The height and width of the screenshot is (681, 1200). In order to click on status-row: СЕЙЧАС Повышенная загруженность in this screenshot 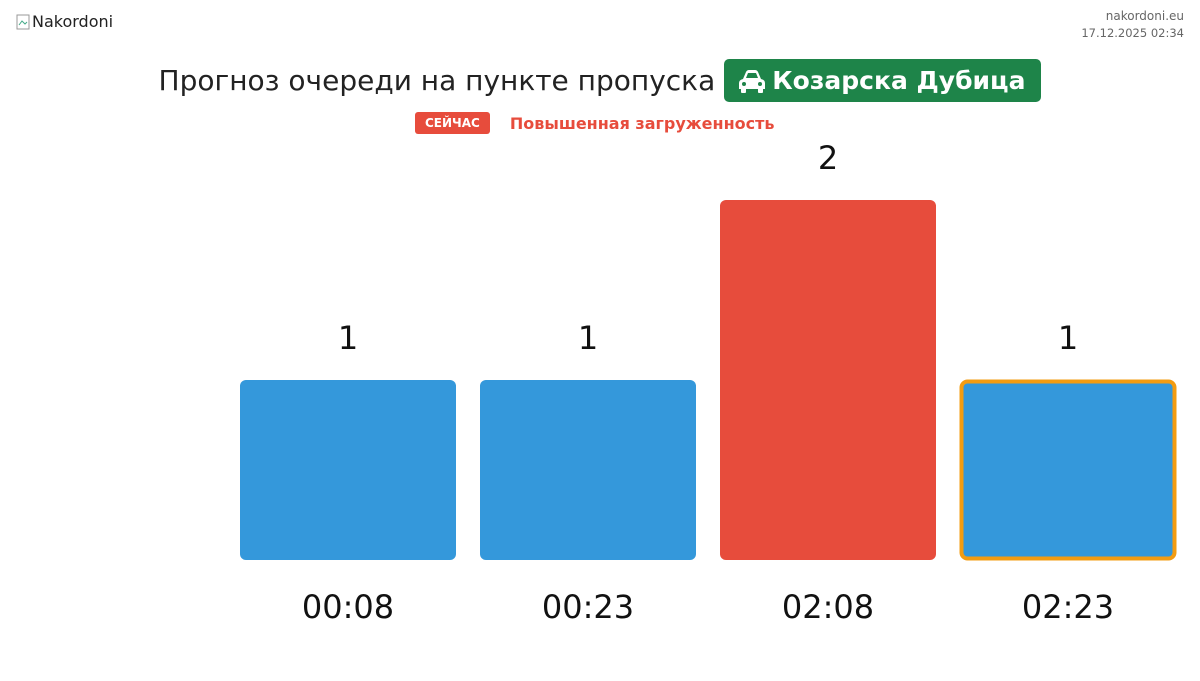, I will do `click(595, 123)`.